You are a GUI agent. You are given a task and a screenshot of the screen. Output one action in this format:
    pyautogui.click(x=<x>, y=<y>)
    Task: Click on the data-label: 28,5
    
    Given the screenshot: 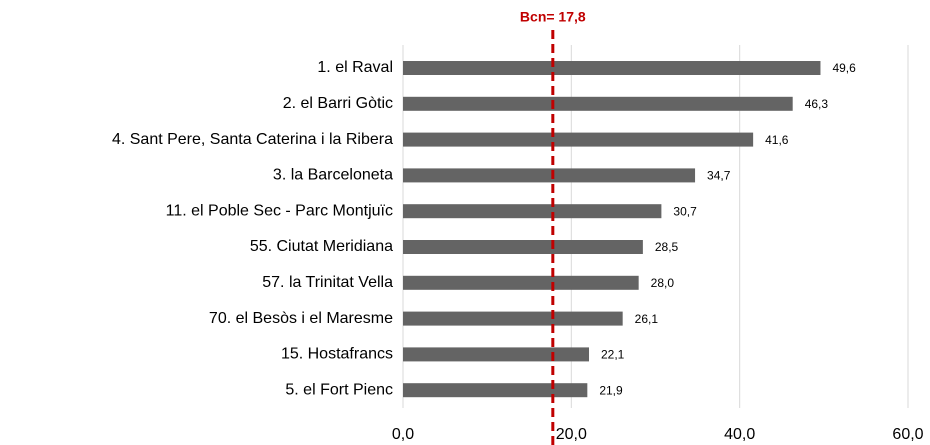 What is the action you would take?
    pyautogui.click(x=667, y=247)
    